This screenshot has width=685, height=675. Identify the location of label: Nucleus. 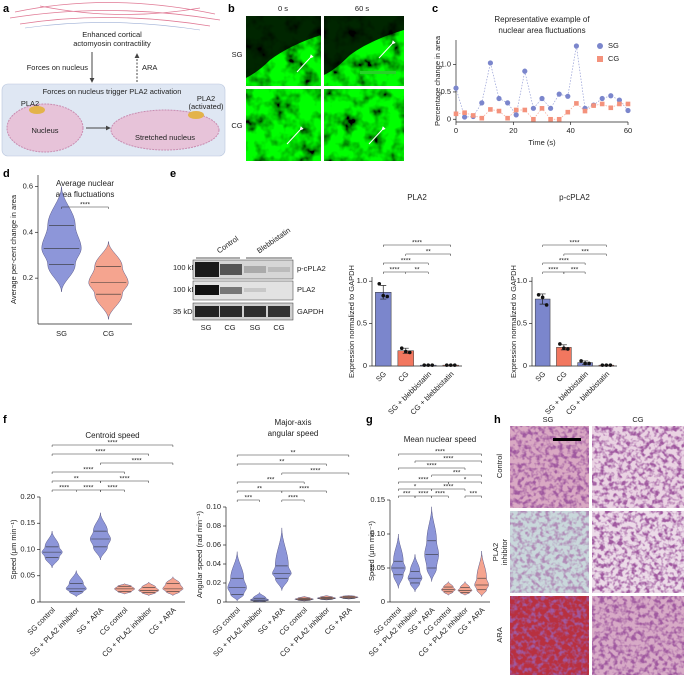
(44, 130).